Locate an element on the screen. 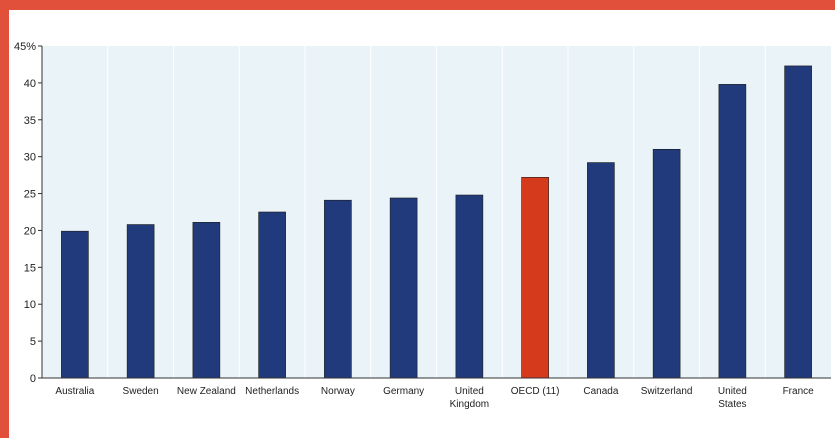 The width and height of the screenshot is (835, 438). bar-netherlands is located at coordinates (272, 295).